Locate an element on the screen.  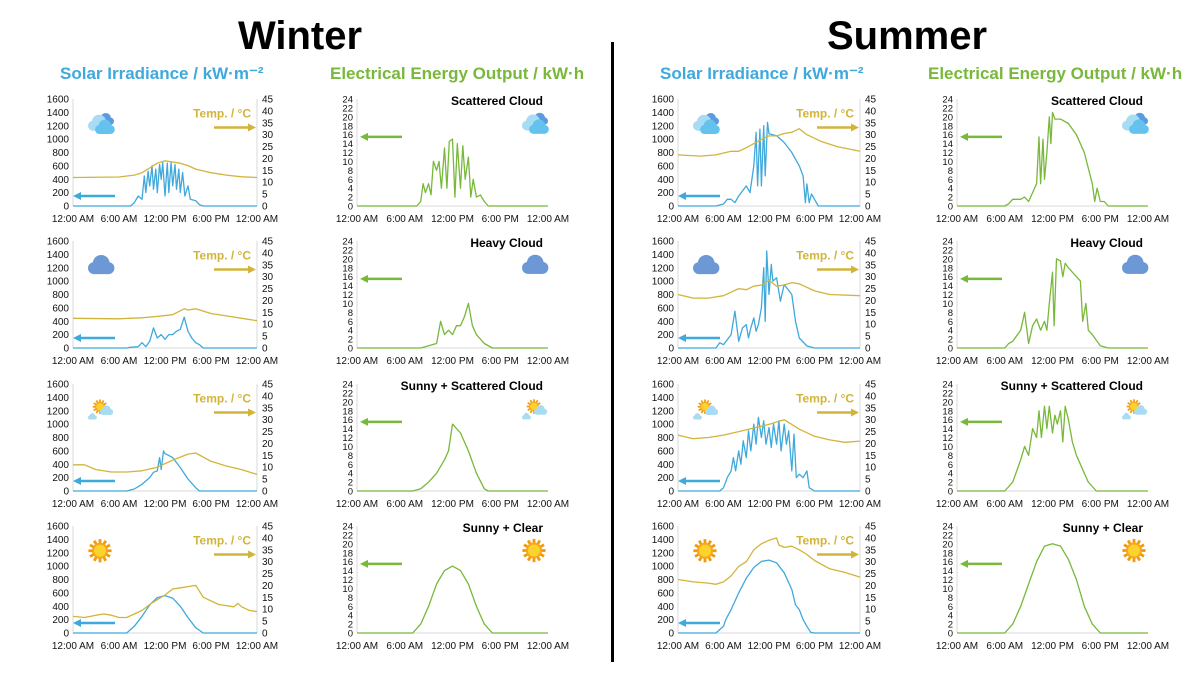
winter-energy-title: Electrical Energy Output / kW·h is located at coordinates (457, 73).